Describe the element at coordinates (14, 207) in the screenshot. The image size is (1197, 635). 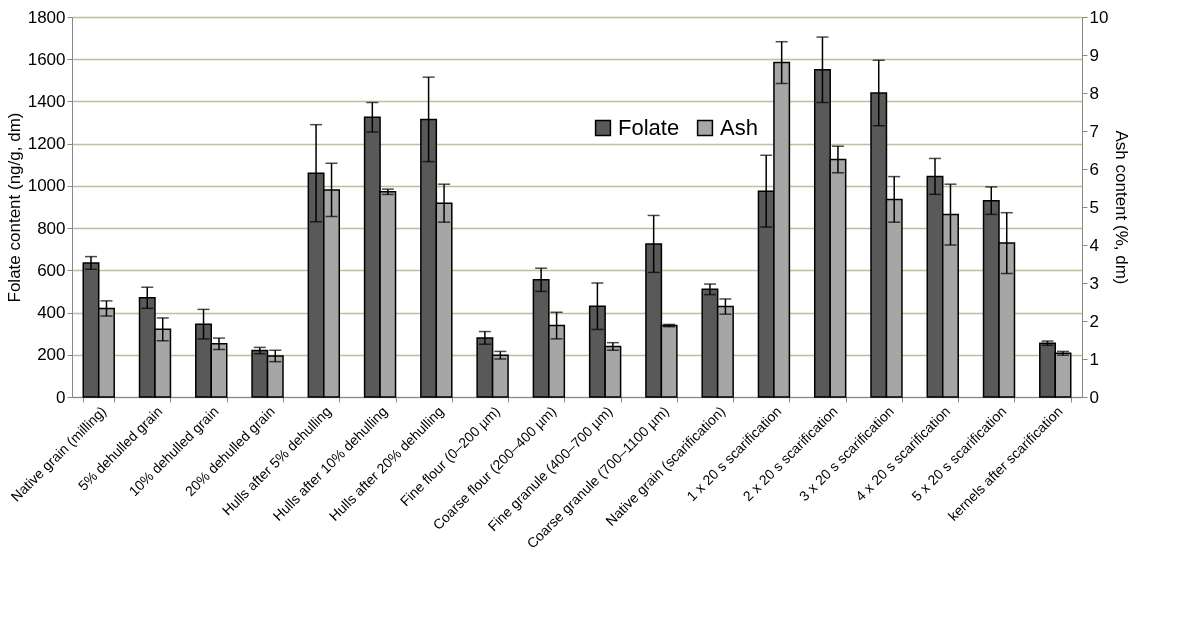
I see `y-axis-title: Folate content (ng/g, dm)` at that location.